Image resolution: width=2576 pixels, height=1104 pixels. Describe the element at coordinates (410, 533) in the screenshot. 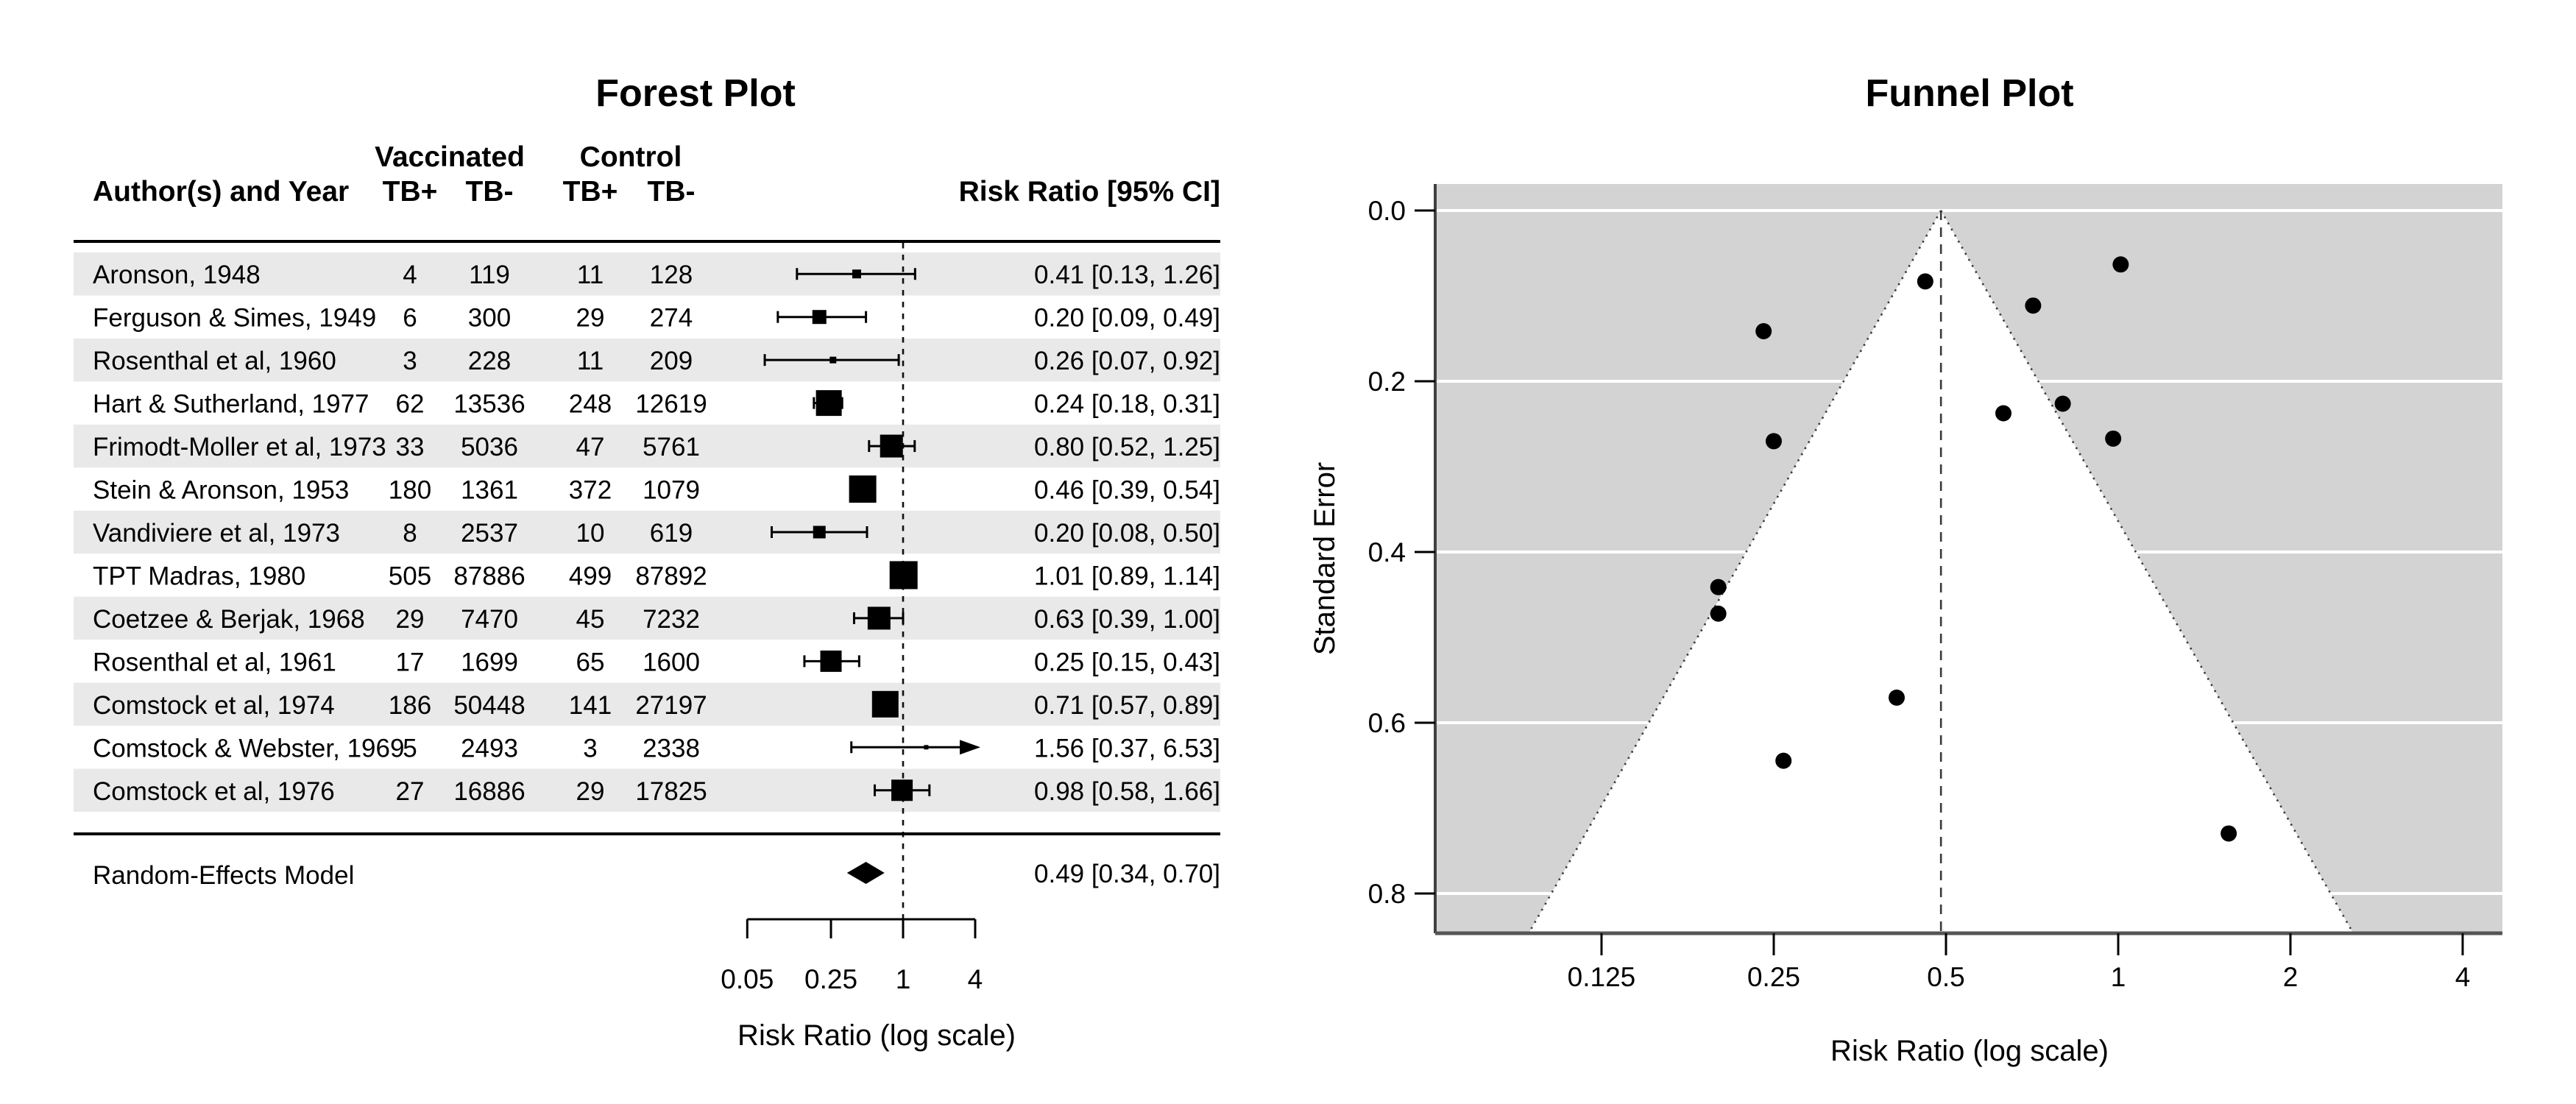

I see `study-count: 8` at that location.